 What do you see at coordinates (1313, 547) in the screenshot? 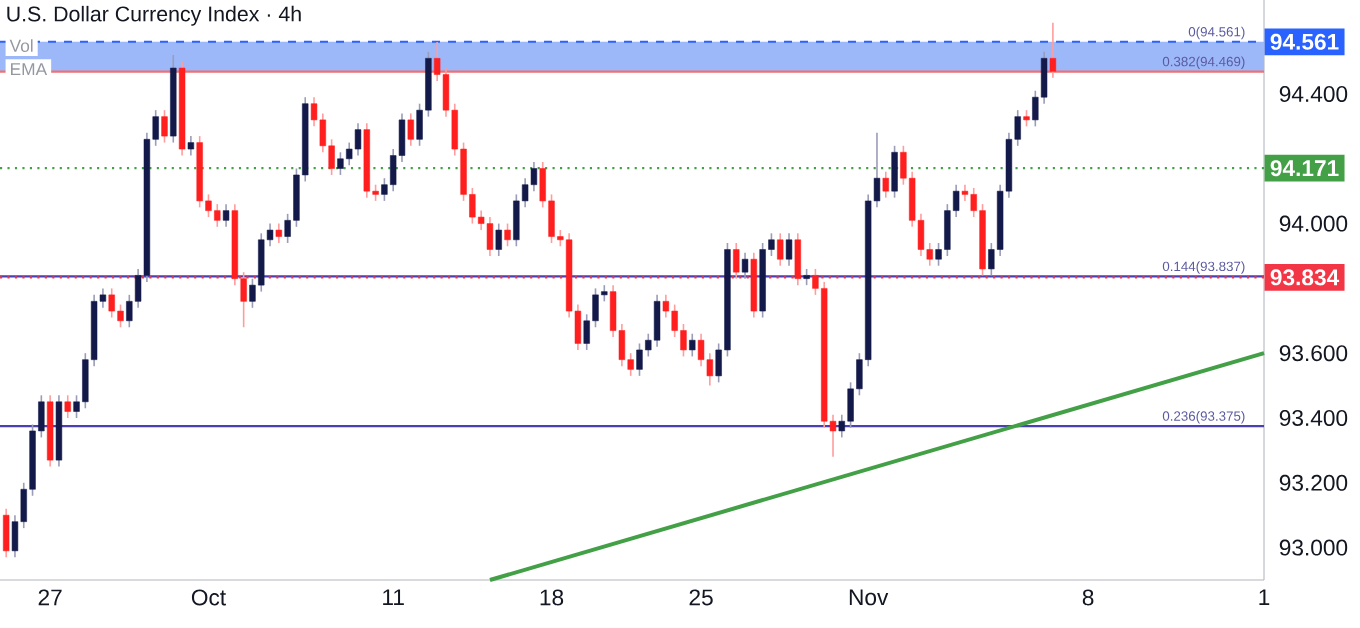
I see `y-tick-label: 93.000` at bounding box center [1313, 547].